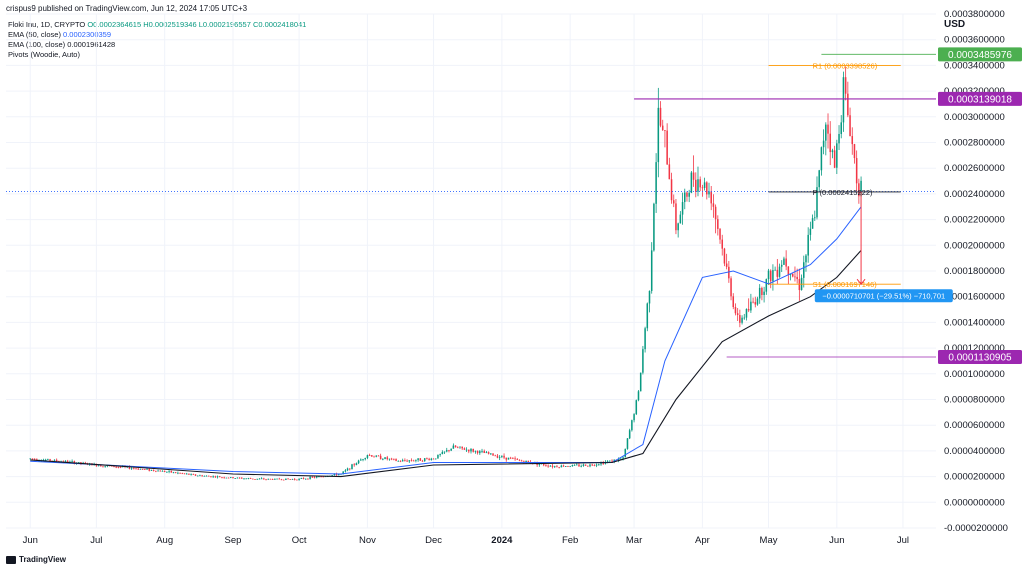 The height and width of the screenshot is (570, 1024). Describe the element at coordinates (502, 540) in the screenshot. I see `x-tick-label: 2024` at that location.